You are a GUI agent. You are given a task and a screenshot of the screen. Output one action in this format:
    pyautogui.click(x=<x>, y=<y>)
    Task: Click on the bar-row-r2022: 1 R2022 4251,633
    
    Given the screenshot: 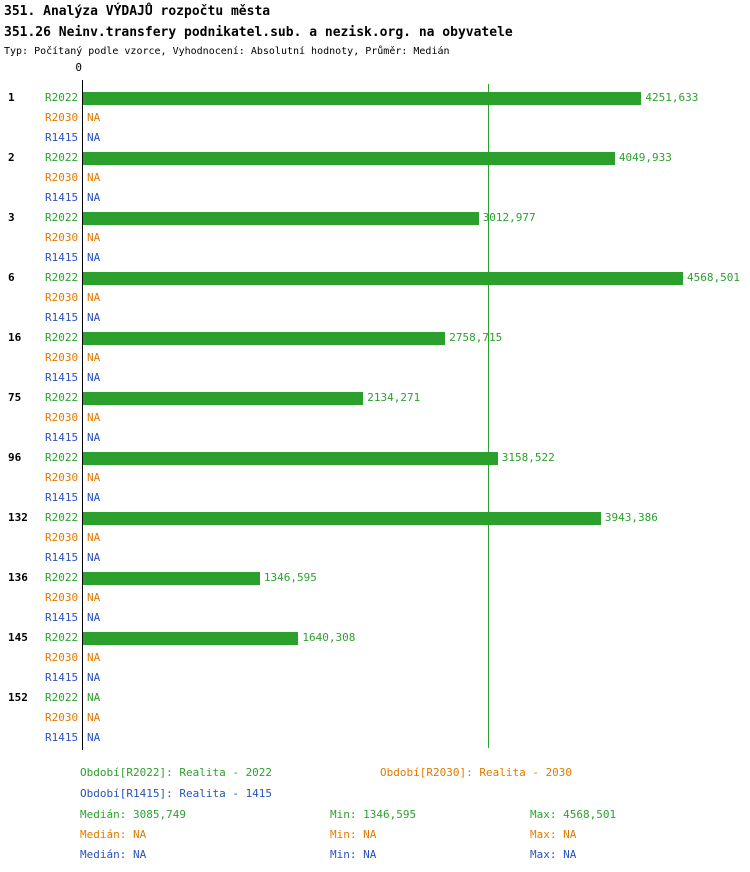 What is the action you would take?
    pyautogui.click(x=375, y=98)
    